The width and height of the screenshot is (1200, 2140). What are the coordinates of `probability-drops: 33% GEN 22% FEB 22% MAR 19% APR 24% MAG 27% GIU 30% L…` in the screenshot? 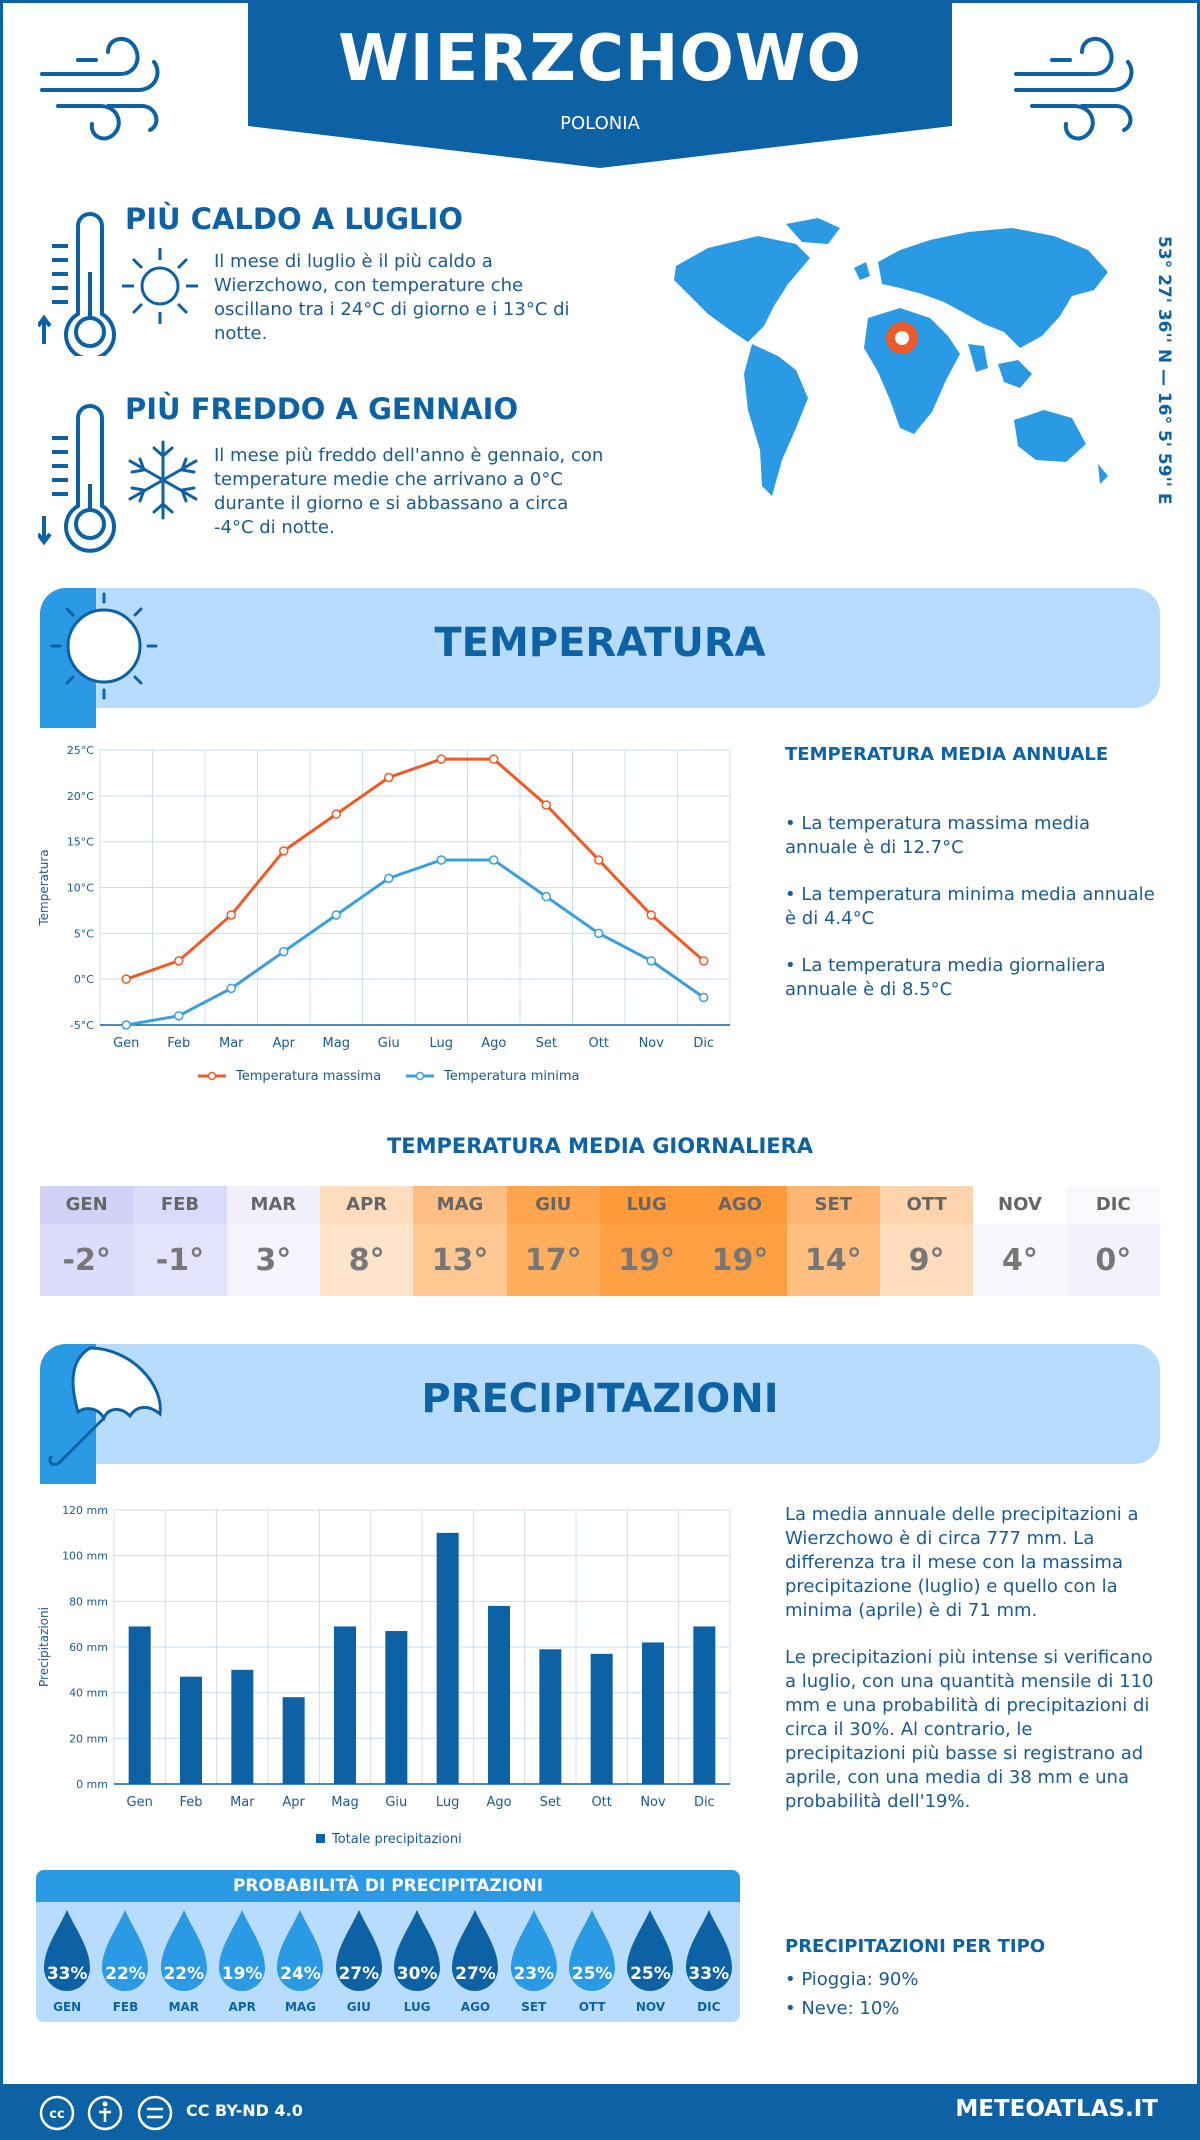 It's located at (388, 1963).